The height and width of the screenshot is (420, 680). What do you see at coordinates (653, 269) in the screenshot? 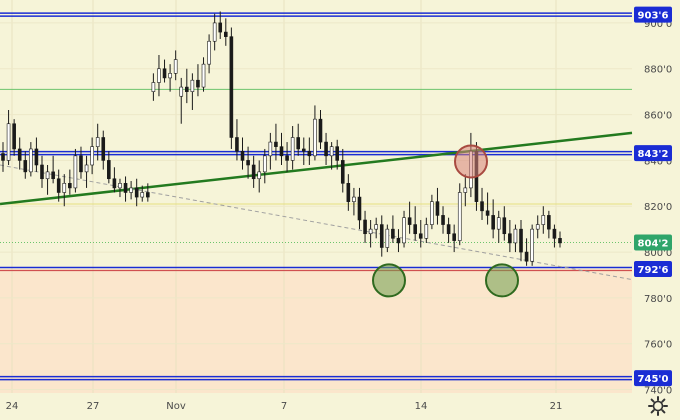
I see `price-badge: 792'6` at bounding box center [653, 269].